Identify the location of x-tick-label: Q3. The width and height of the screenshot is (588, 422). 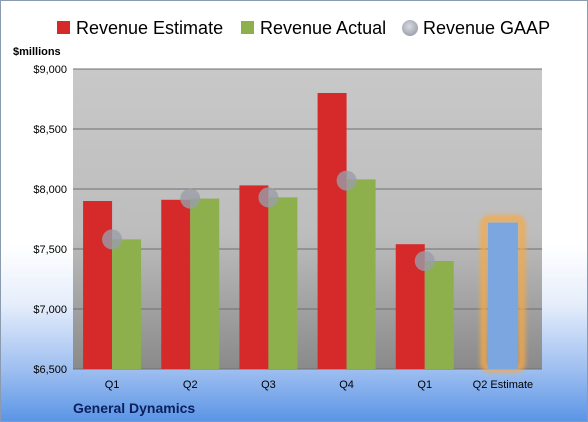
(268, 385).